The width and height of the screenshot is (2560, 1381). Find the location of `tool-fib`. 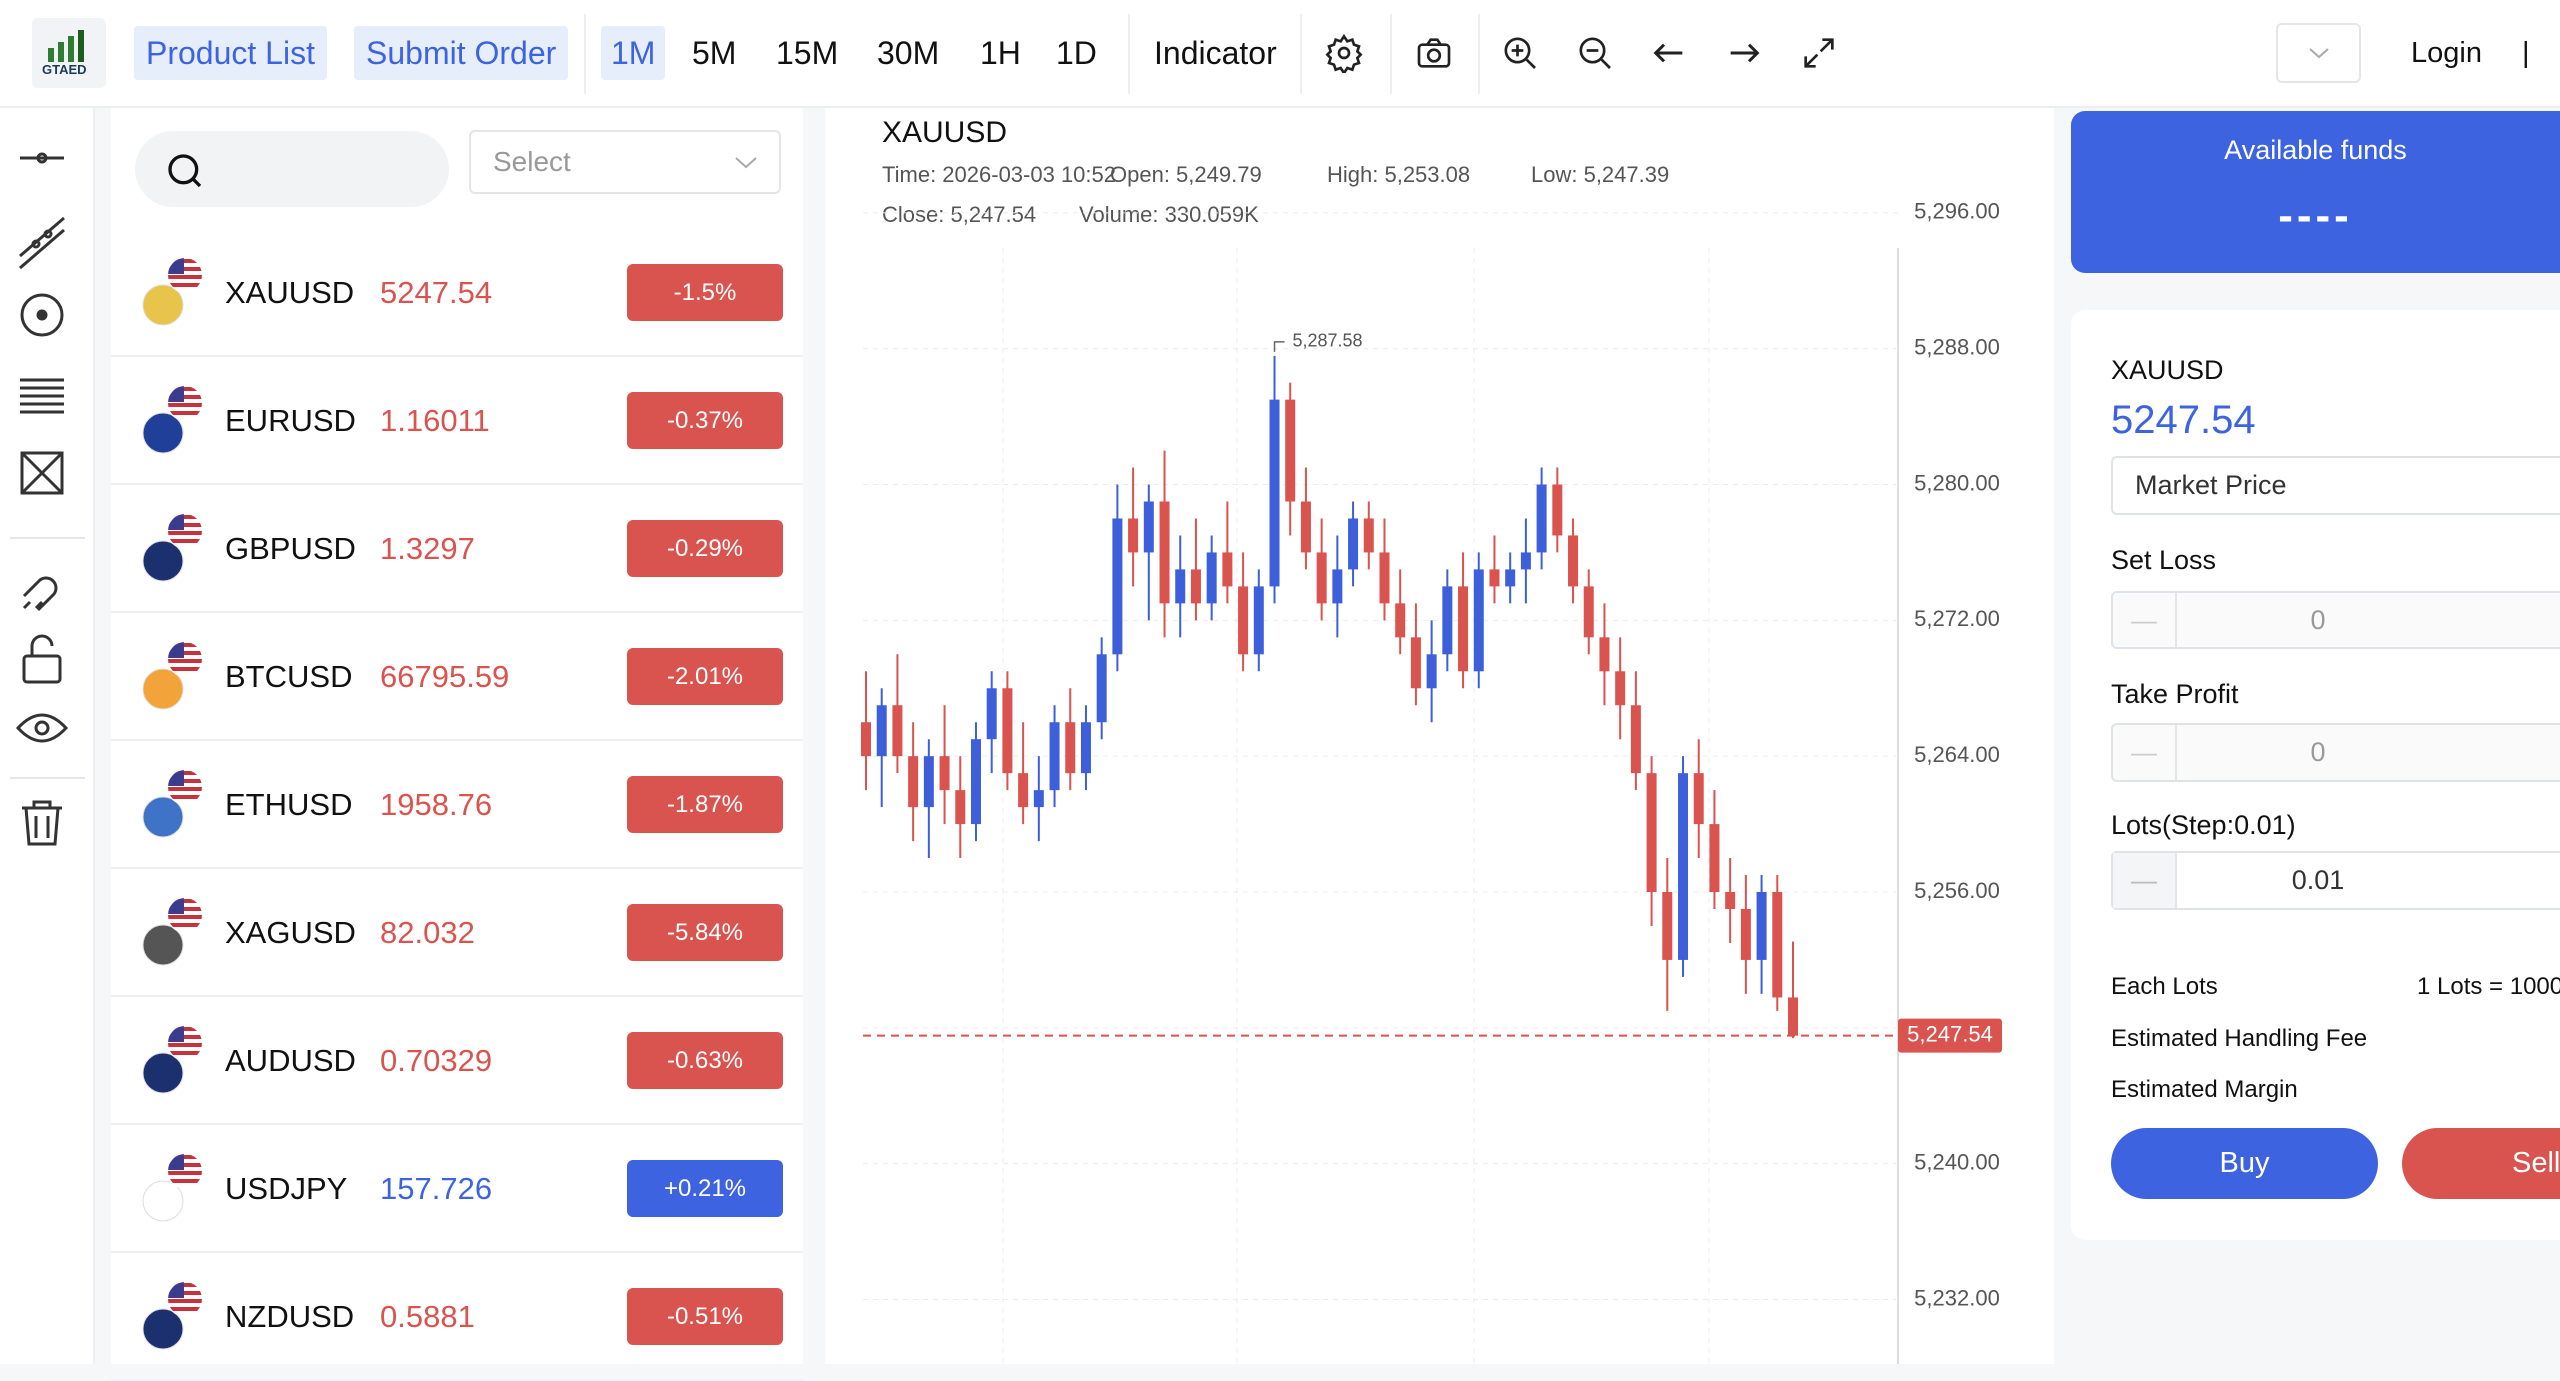

tool-fib is located at coordinates (42, 396).